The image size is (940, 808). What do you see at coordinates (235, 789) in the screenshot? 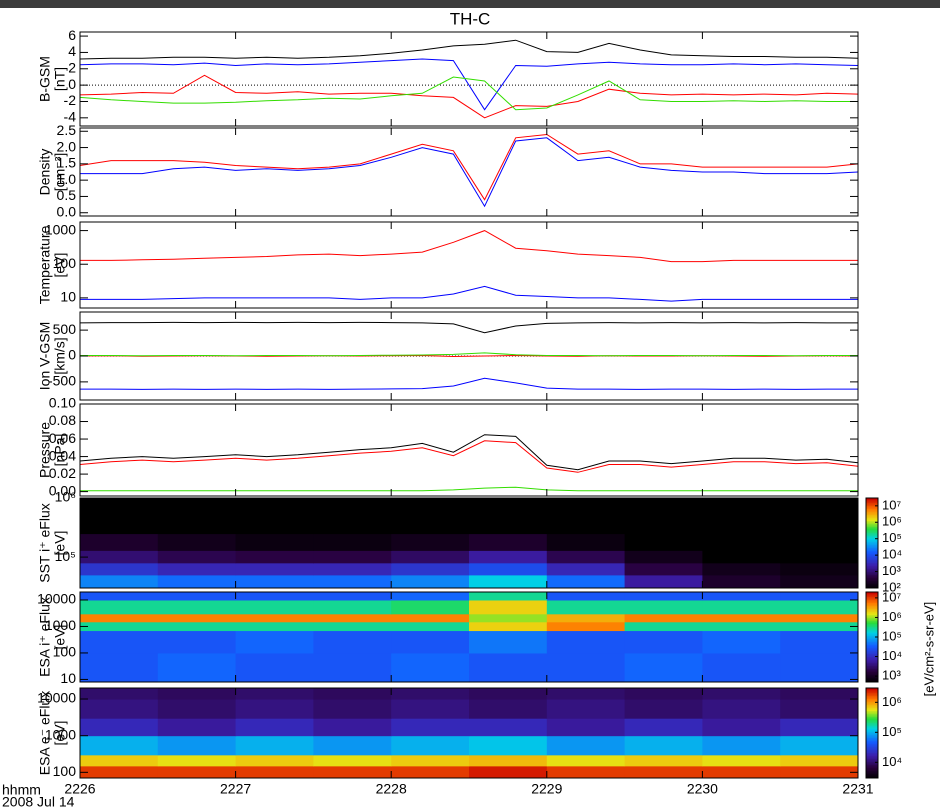
I see `x-tick-label: 2227` at bounding box center [235, 789].